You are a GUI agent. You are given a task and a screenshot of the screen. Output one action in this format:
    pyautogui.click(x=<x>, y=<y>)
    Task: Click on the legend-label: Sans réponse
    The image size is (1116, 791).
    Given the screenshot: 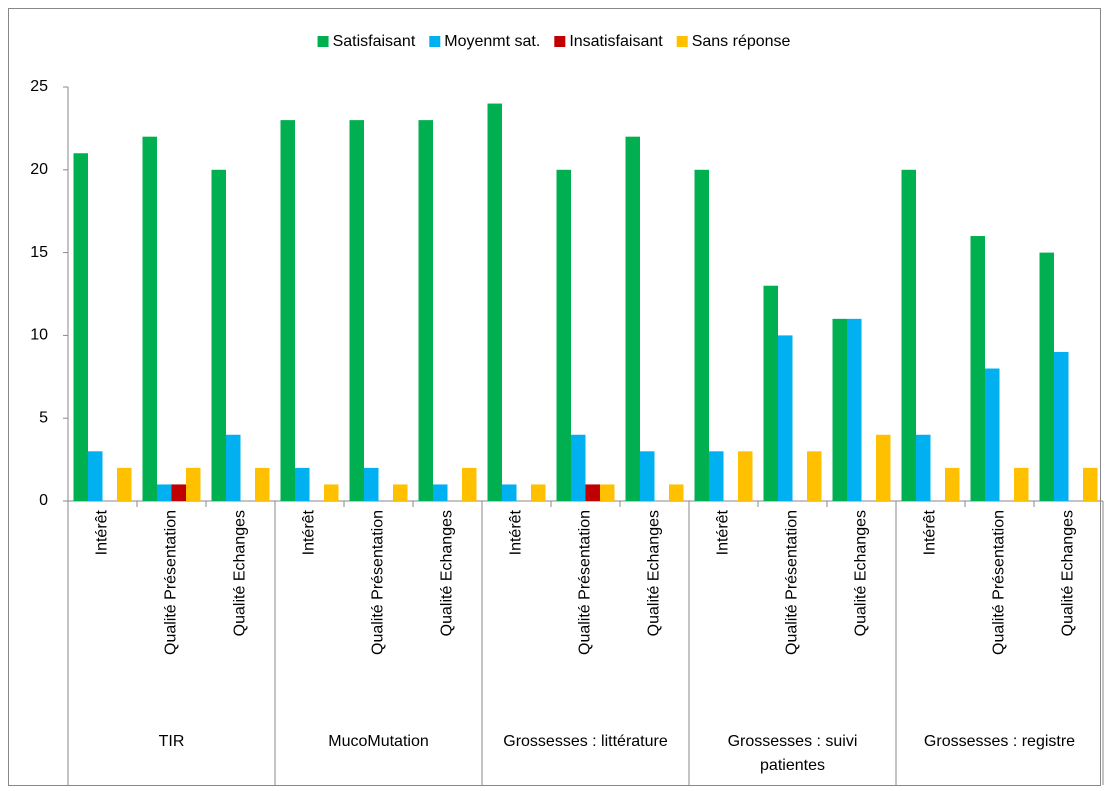 What is the action you would take?
    pyautogui.click(x=741, y=41)
    